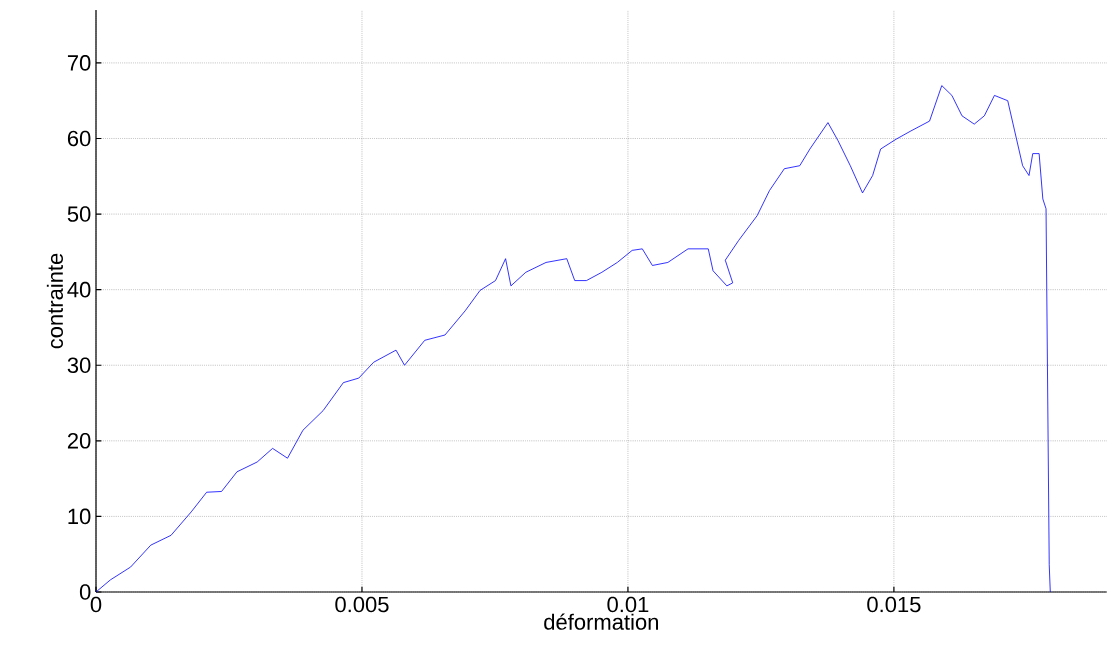  Describe the element at coordinates (79, 516) in the screenshot. I see `y-tick-label: 10` at that location.